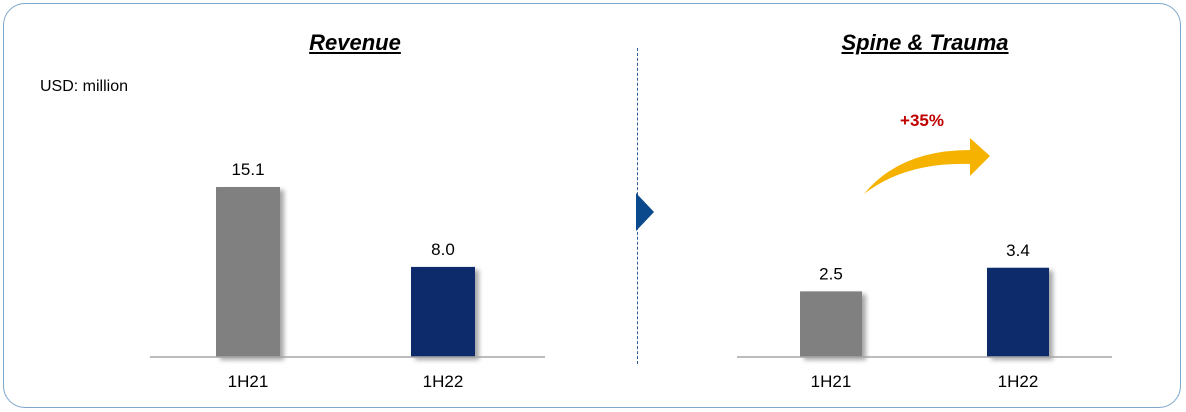 The width and height of the screenshot is (1186, 412). What do you see at coordinates (927, 166) in the screenshot?
I see `growth-arrow-icon` at bounding box center [927, 166].